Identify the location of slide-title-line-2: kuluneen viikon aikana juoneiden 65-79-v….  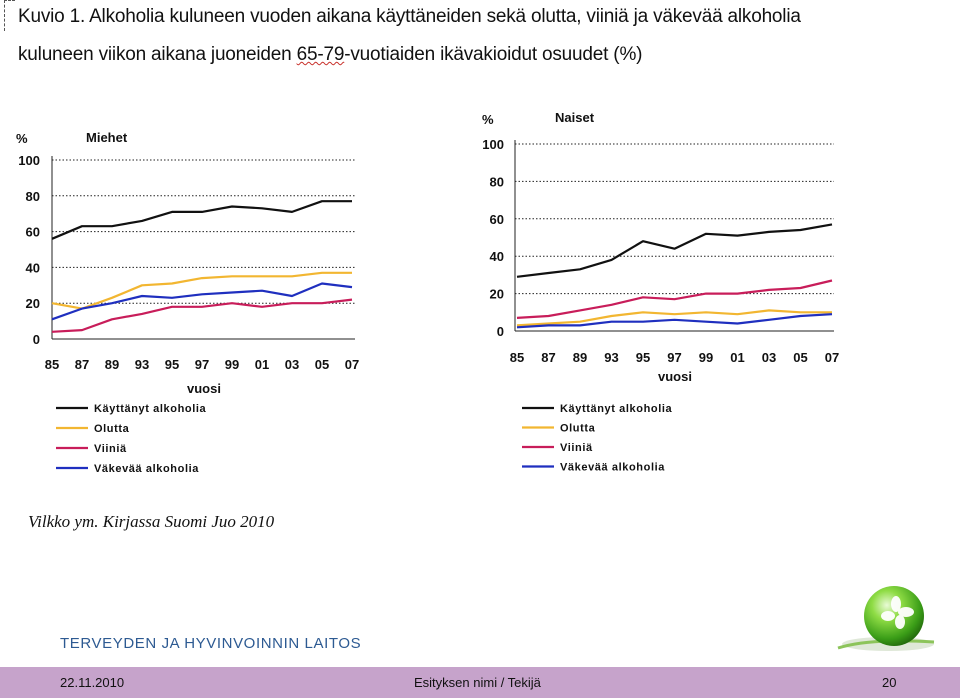
(330, 55).